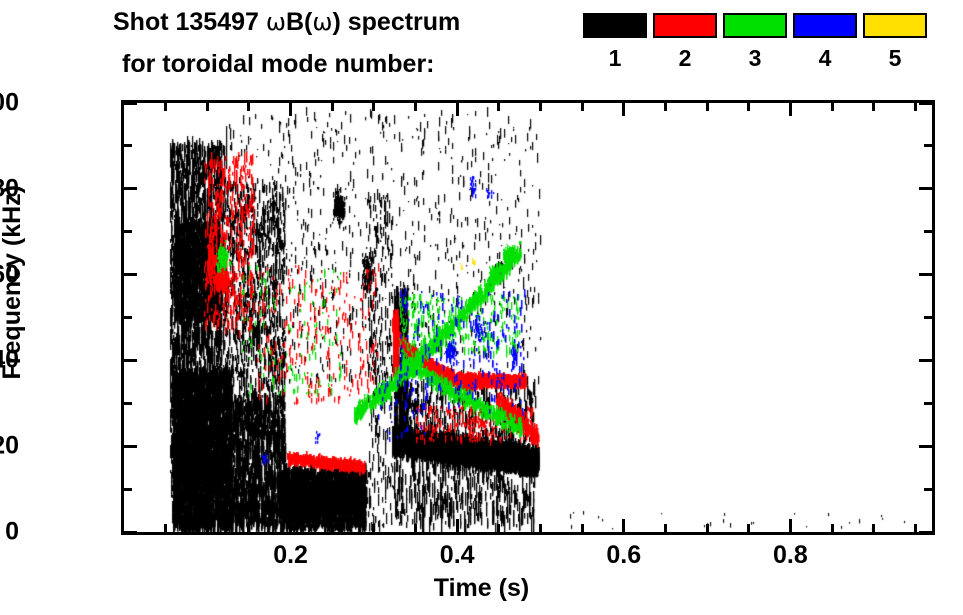 The image size is (963, 615). Describe the element at coordinates (13, 282) in the screenshot. I see `y-axis-title: Frequency (kHz)` at that location.